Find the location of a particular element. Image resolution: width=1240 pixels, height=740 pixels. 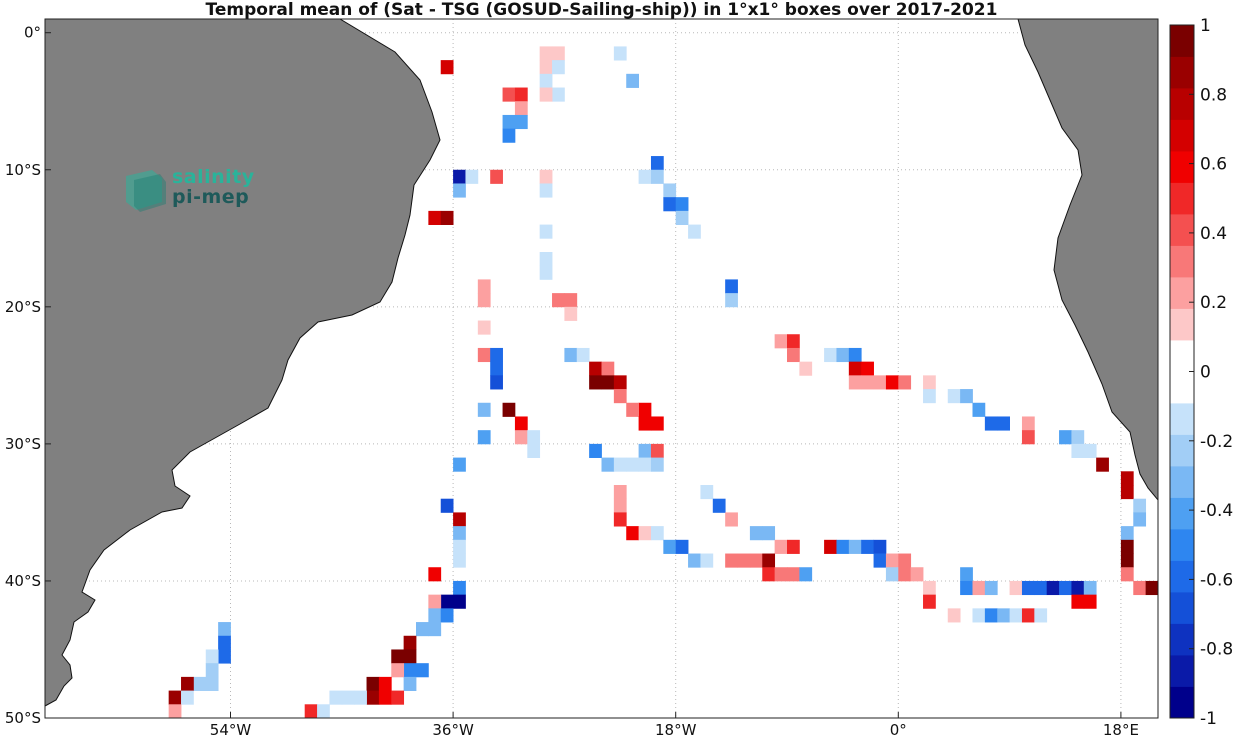

colorbar-tick-label: -1 is located at coordinates (1208, 719).